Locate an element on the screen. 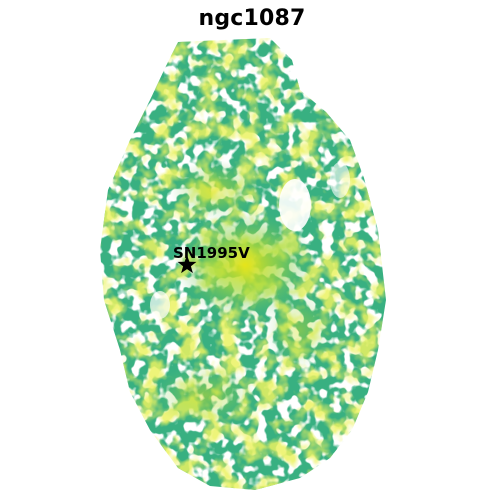 The image size is (504, 504). supernova-label: SN1995V is located at coordinates (211, 253).